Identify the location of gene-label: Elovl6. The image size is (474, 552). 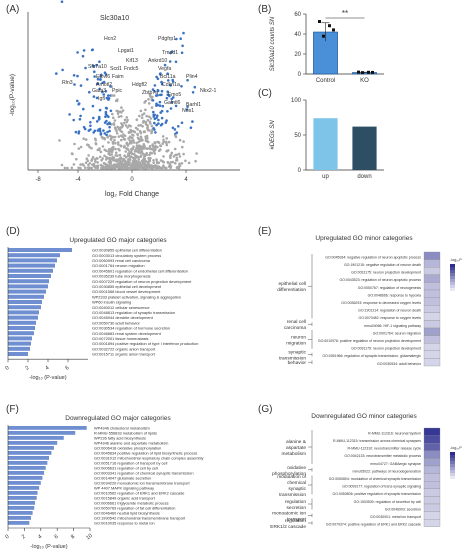
(103, 77).